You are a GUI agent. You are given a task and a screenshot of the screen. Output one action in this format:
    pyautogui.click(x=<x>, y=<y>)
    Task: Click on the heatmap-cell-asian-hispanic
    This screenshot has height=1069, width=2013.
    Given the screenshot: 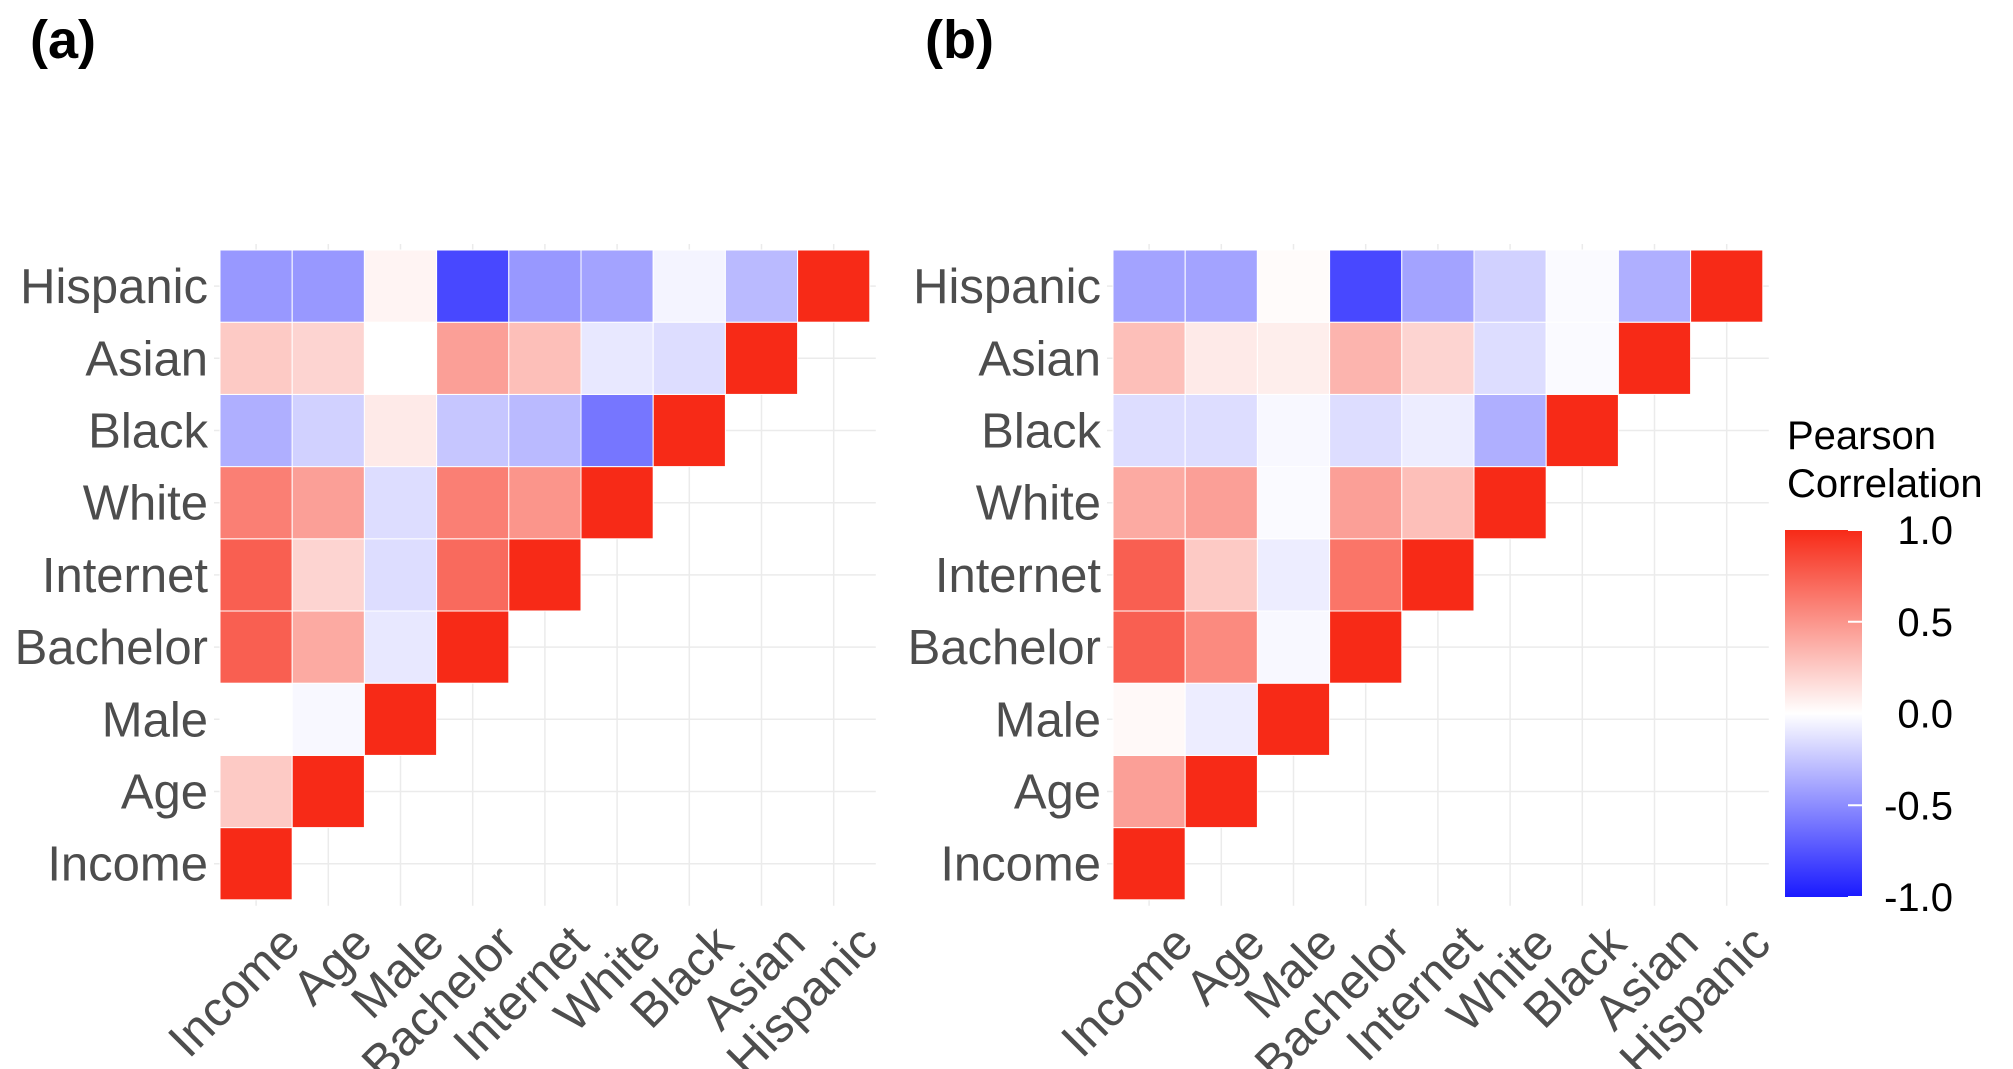 What is the action you would take?
    pyautogui.click(x=1654, y=286)
    